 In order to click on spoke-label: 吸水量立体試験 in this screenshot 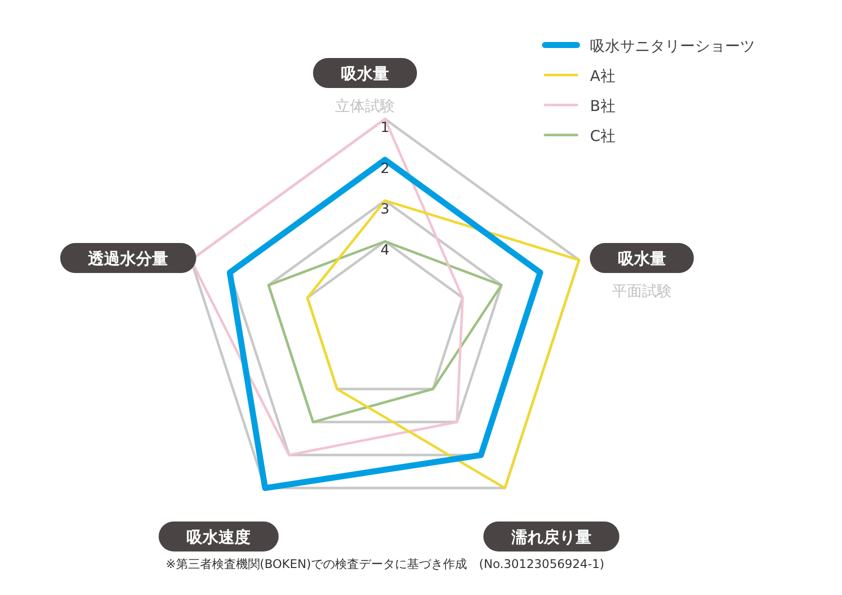, I will do `click(365, 89)`.